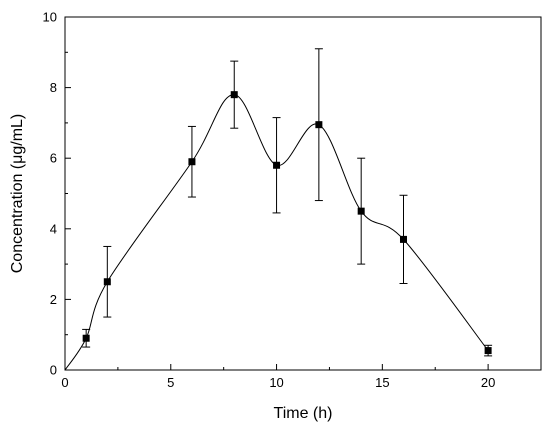 The width and height of the screenshot is (550, 434). What do you see at coordinates (17, 194) in the screenshot?
I see `y-axis-label: Concentration (μg/mL)` at bounding box center [17, 194].